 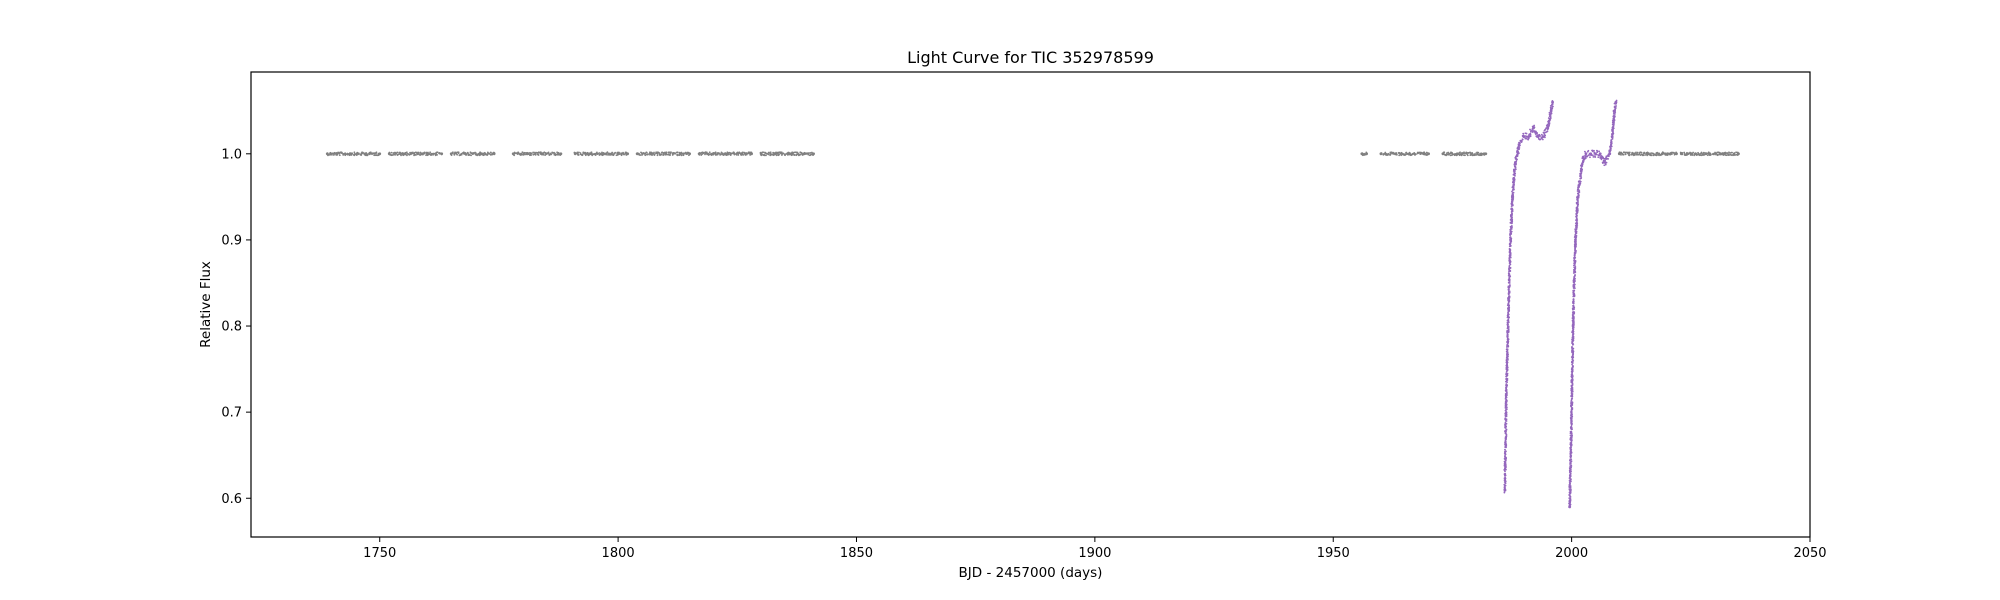 What do you see at coordinates (1571, 553) in the screenshot?
I see `x-tick-label: 2000` at bounding box center [1571, 553].